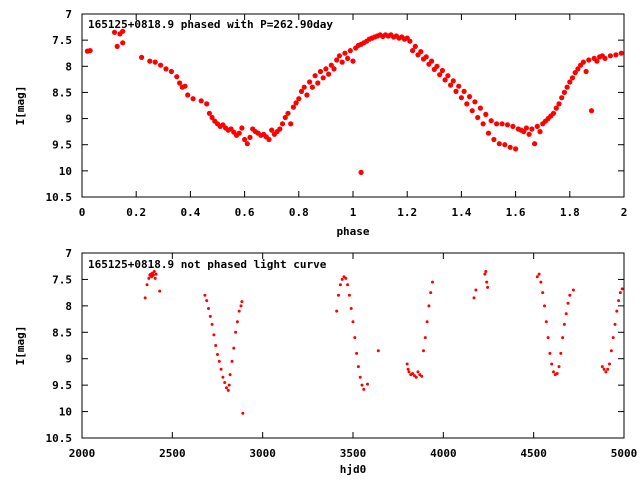 The height and width of the screenshot is (480, 640). I want to click on y-tick-label: 9.5, so click(62, 145).